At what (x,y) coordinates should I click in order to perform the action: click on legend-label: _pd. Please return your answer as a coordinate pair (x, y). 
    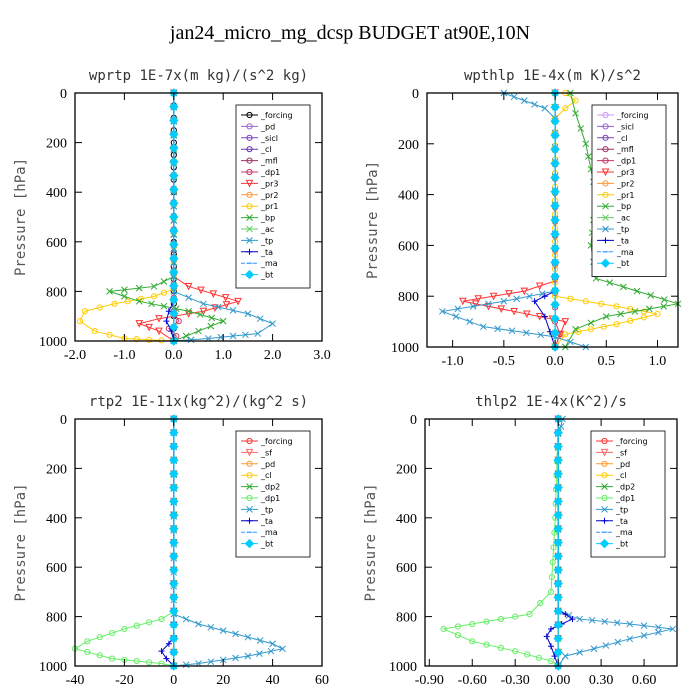
    Looking at the image, I should click on (267, 126).